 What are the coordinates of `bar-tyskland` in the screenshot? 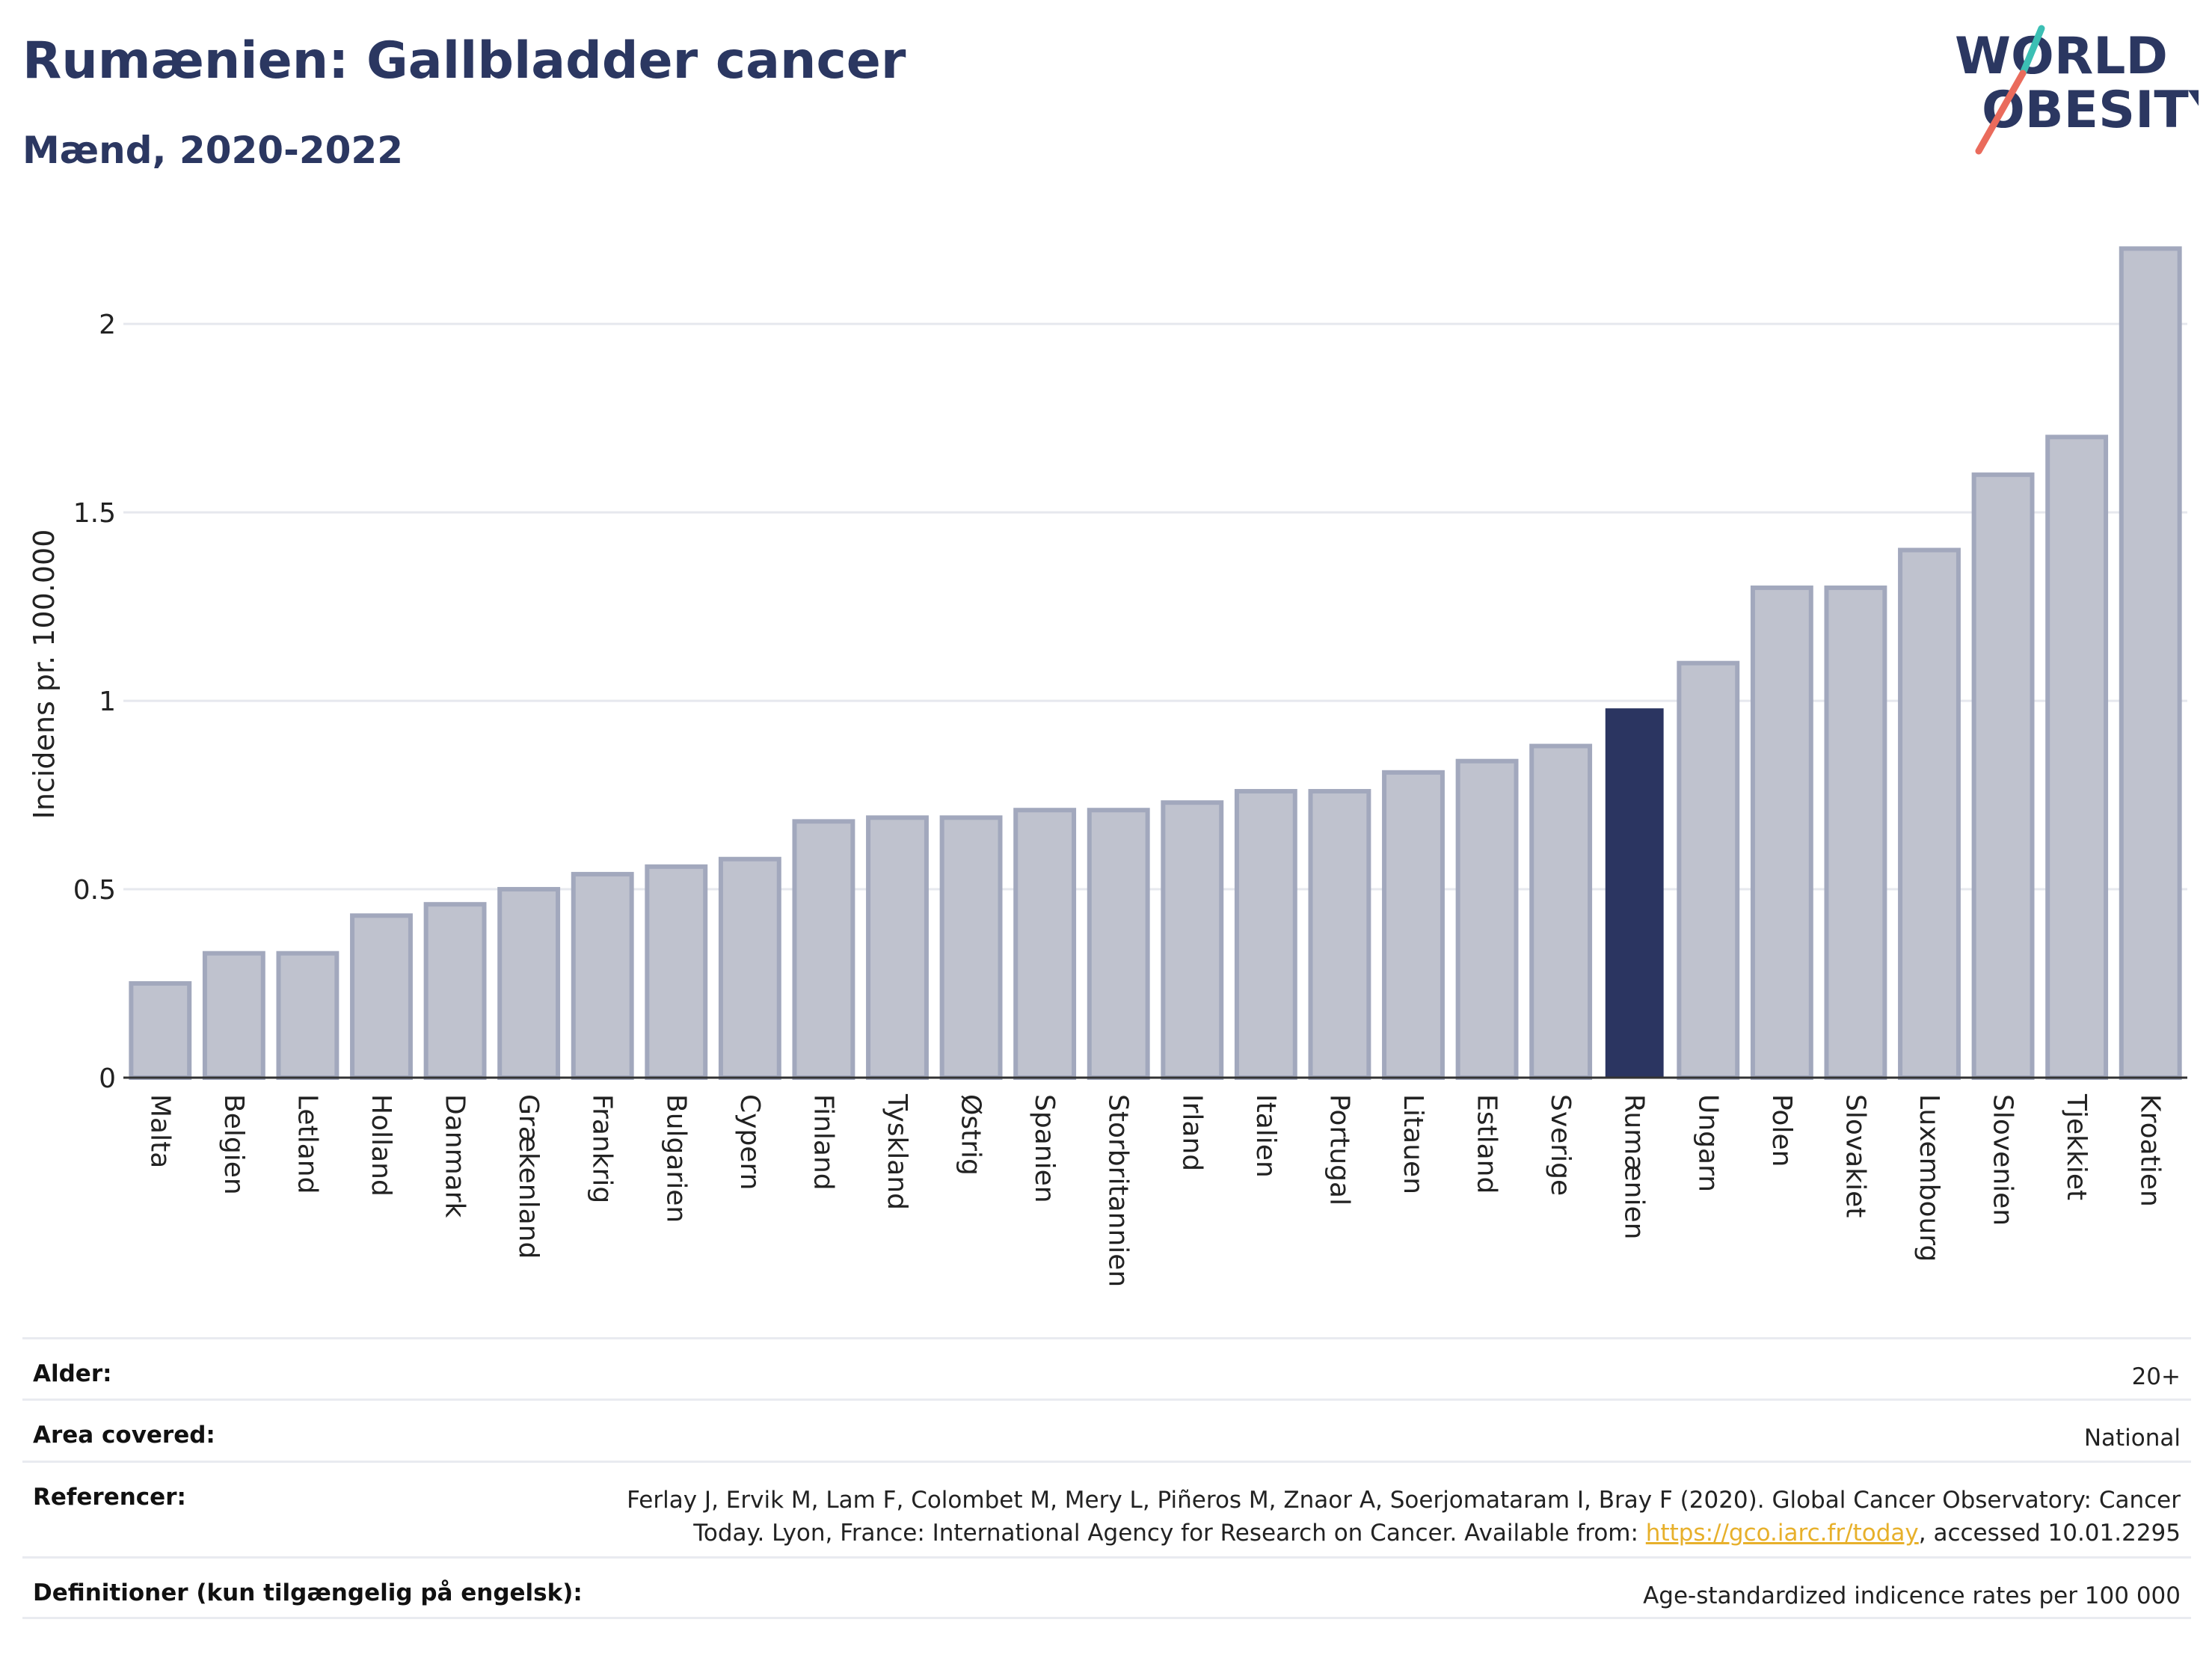 It's located at (897, 948).